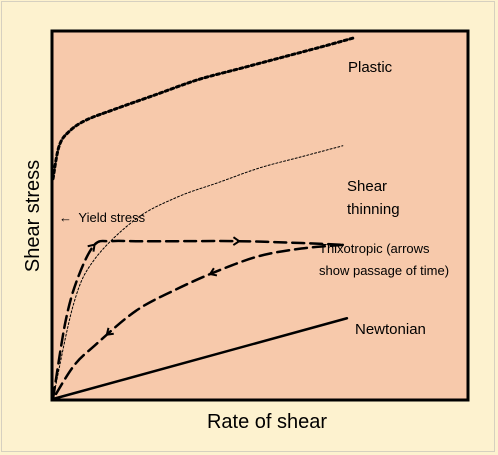 This screenshot has width=498, height=455. What do you see at coordinates (370, 67) in the screenshot?
I see `label-plastic: Plastic` at bounding box center [370, 67].